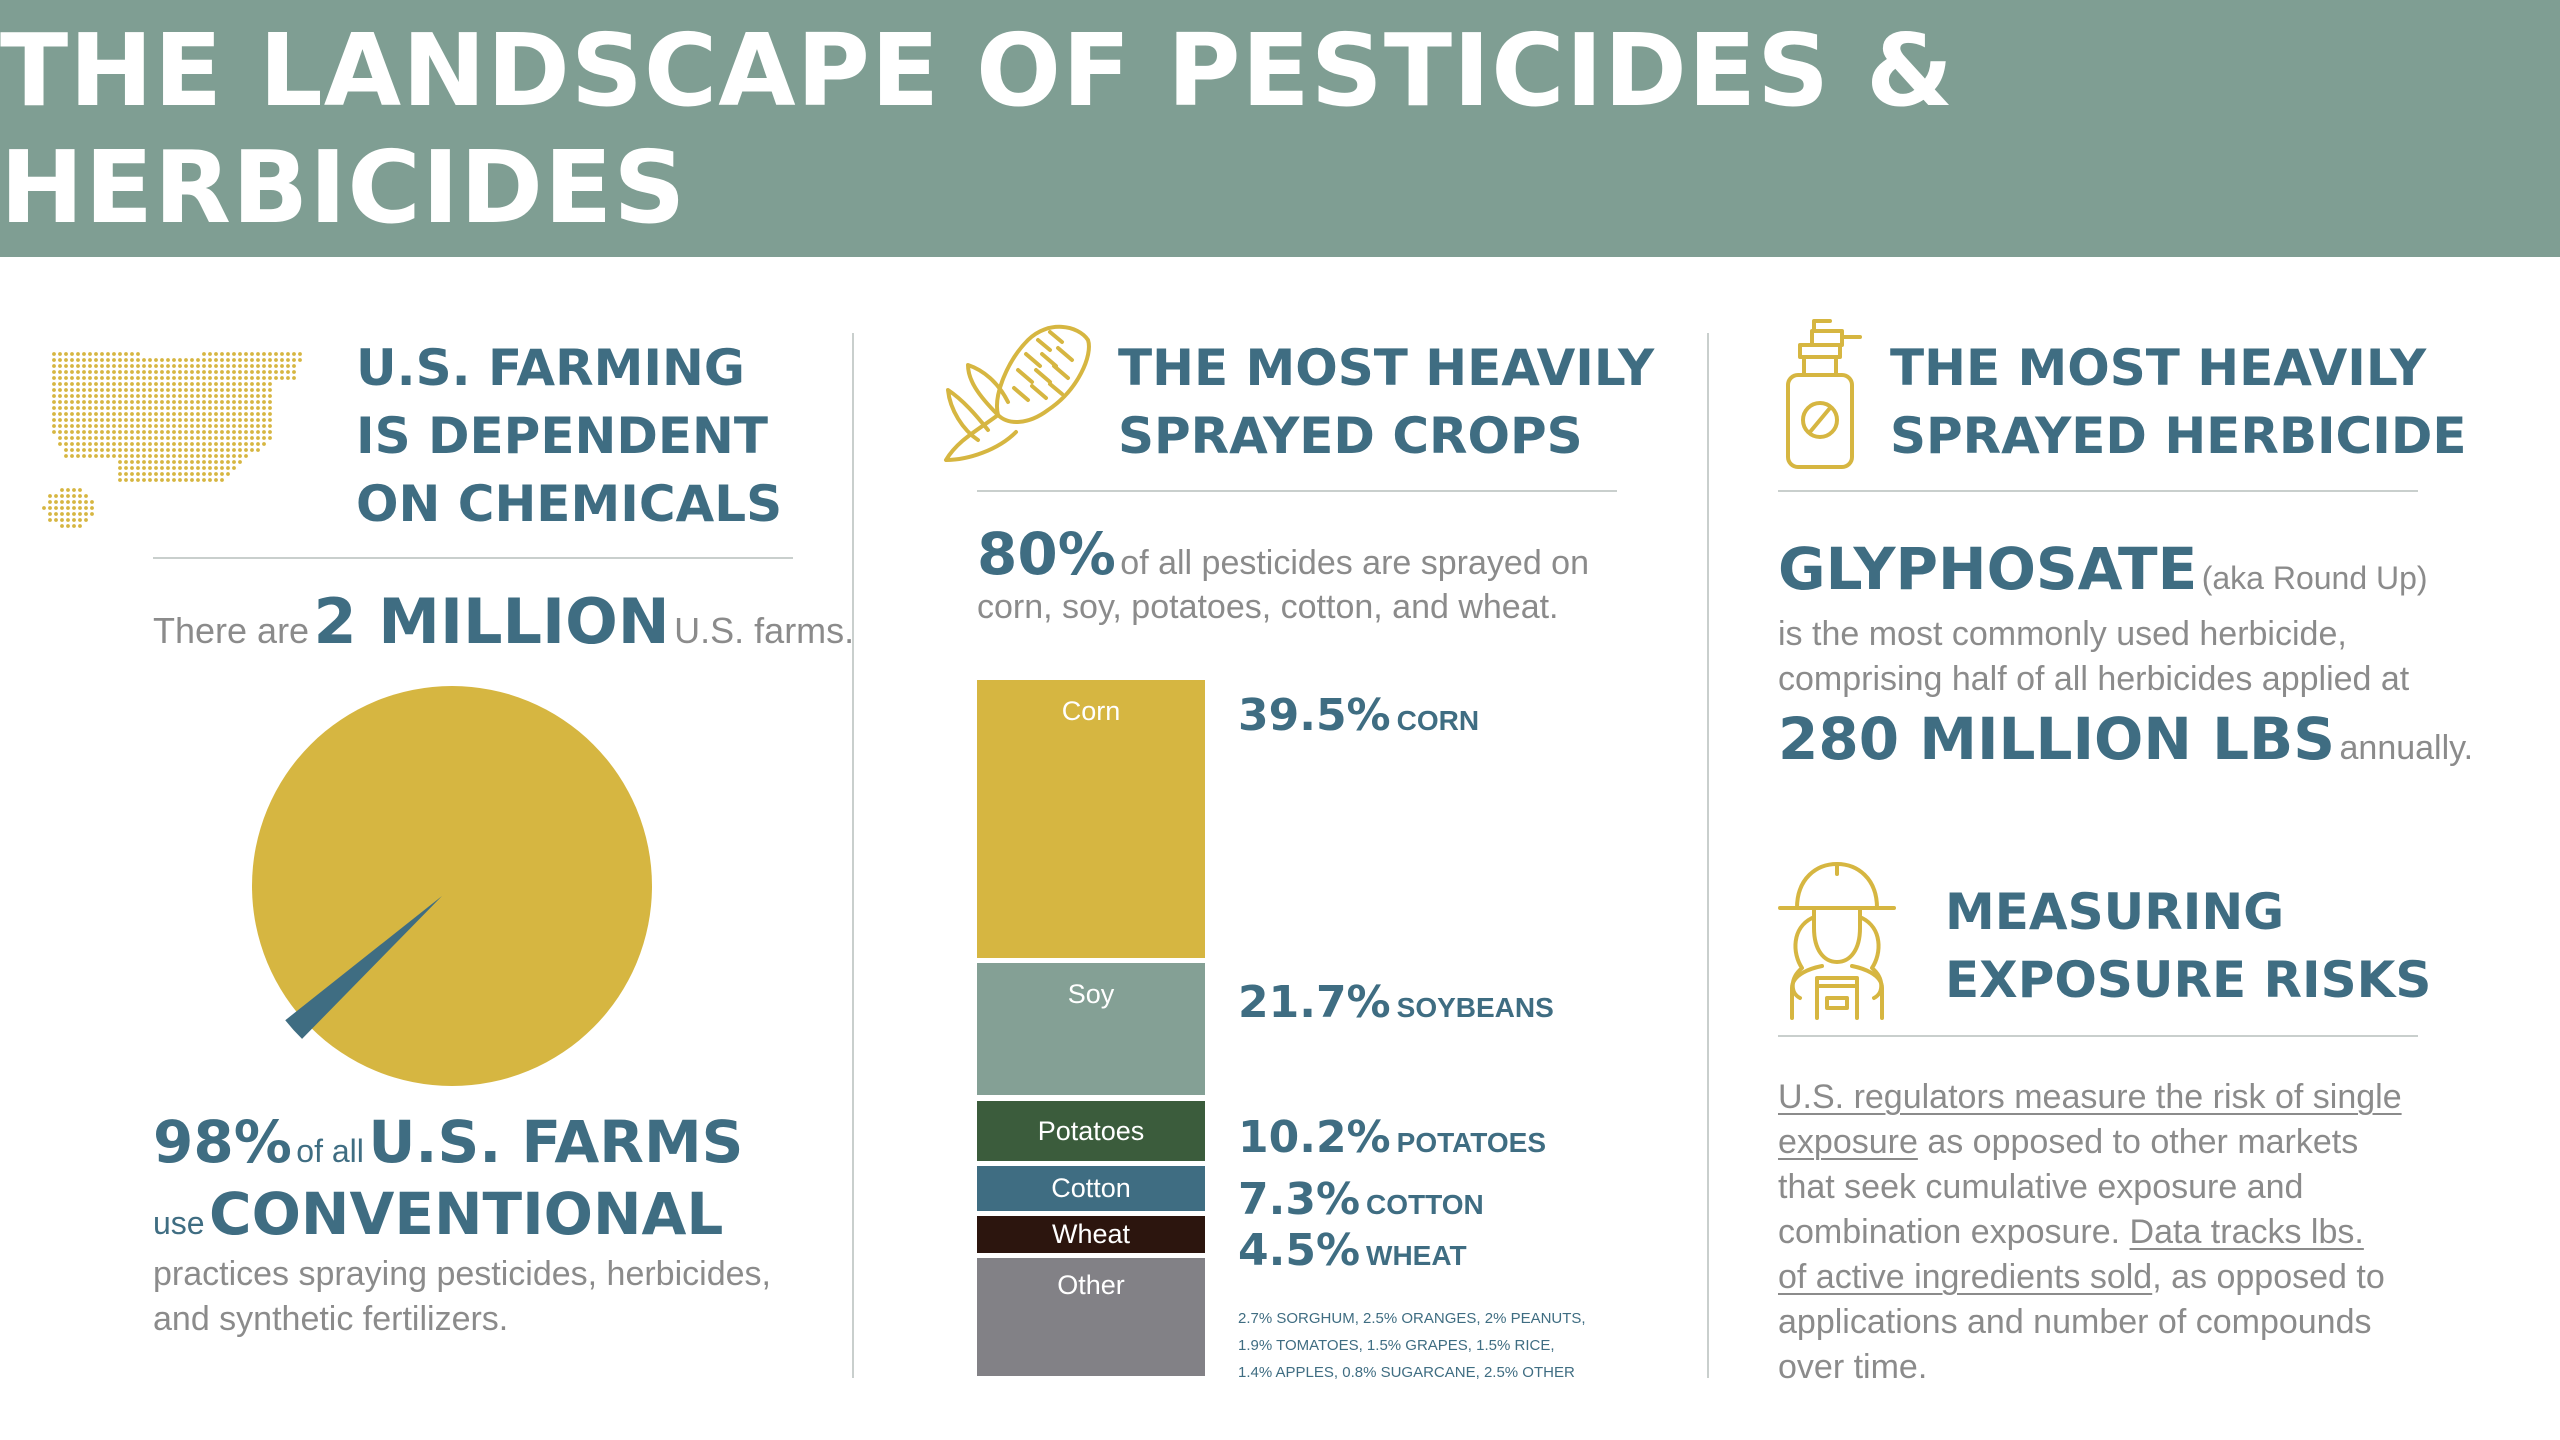 This screenshot has height=1440, width=2560. Describe the element at coordinates (179, 1223) in the screenshot. I see `stat-use: use` at that location.